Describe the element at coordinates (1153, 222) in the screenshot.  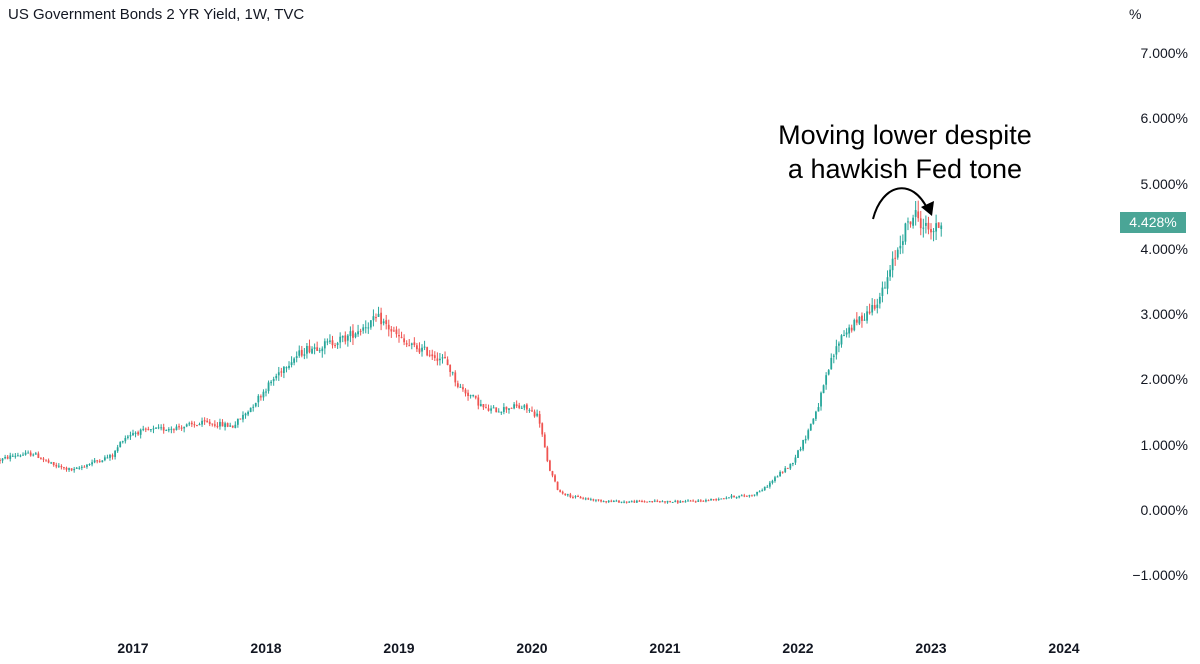
I see `last-price-badge: 4.428%` at that location.